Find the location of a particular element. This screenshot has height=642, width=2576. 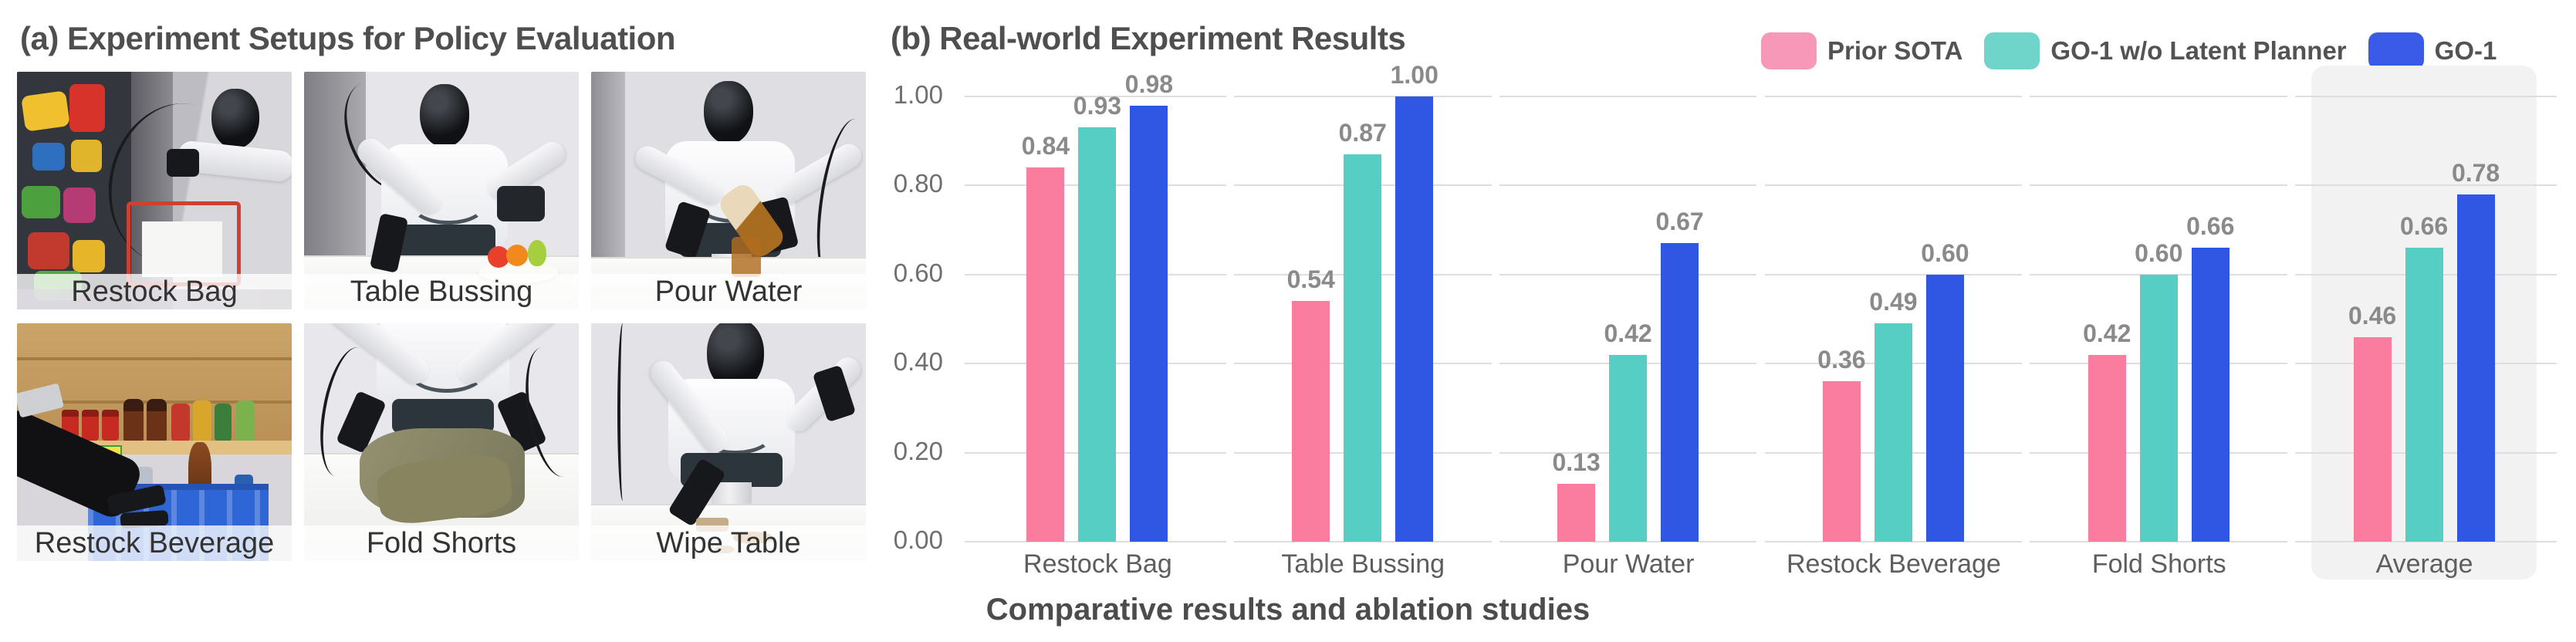

photo-label: Fold Shorts is located at coordinates (441, 543).